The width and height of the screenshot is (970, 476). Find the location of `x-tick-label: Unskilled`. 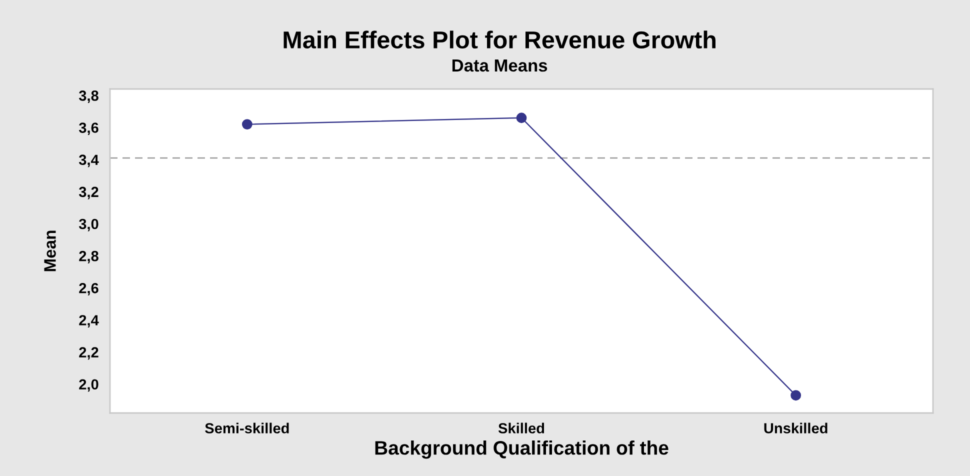

x-tick-label: Unskilled is located at coordinates (796, 428).